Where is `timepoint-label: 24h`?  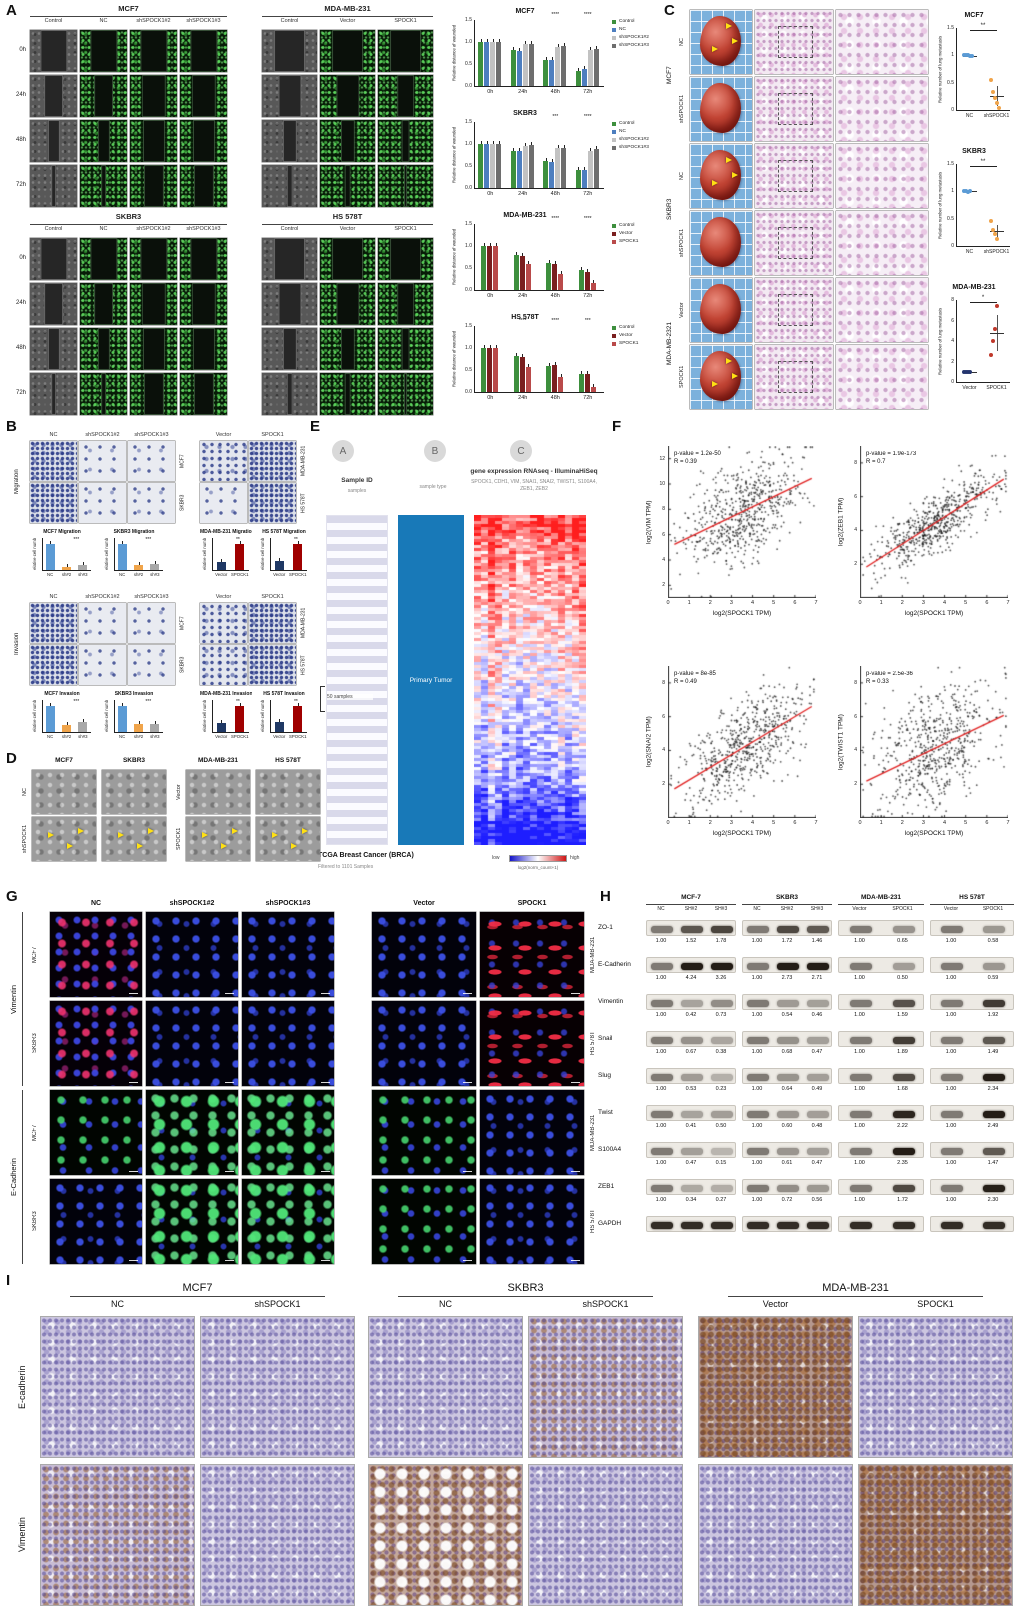 timepoint-label: 24h is located at coordinates (20, 95).